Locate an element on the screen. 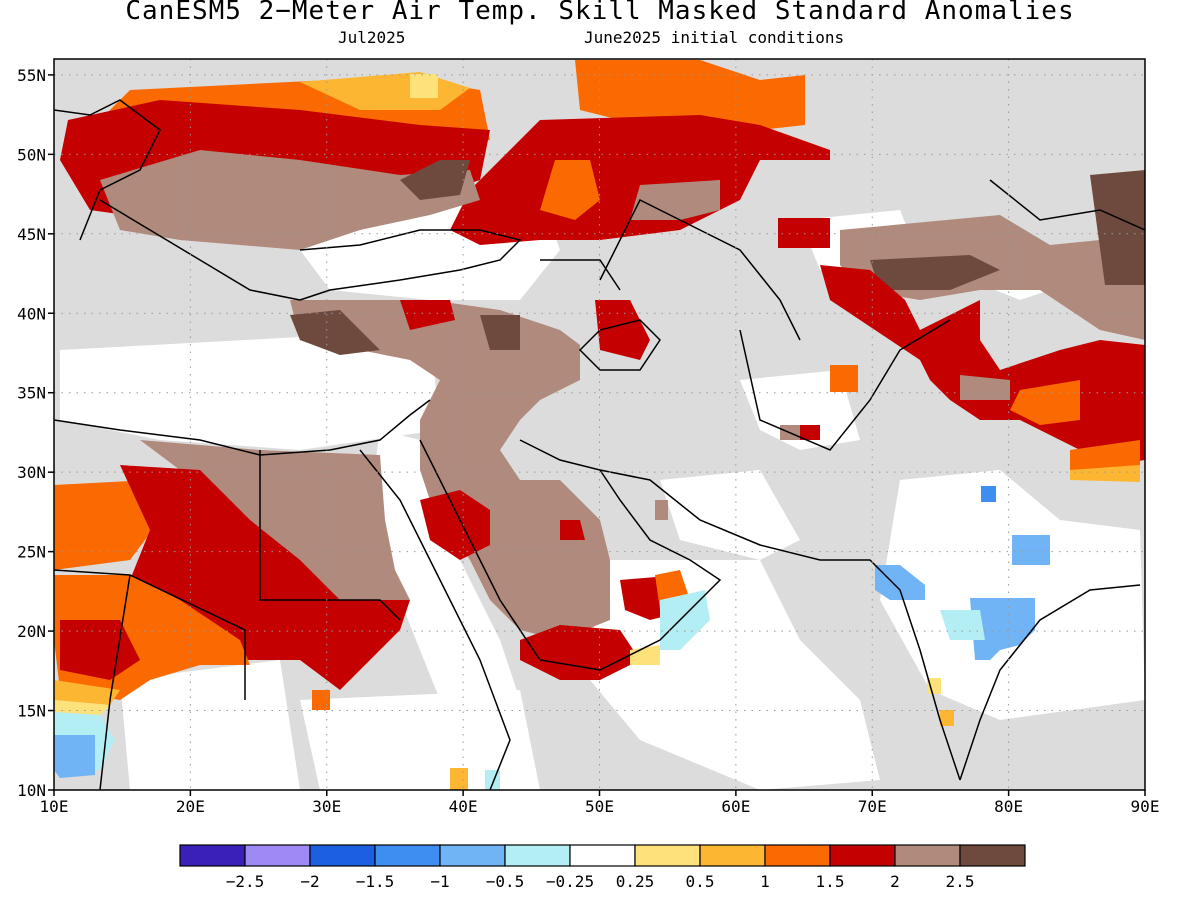 The width and height of the screenshot is (1200, 900). colorbar-label: −2 is located at coordinates (309, 881).